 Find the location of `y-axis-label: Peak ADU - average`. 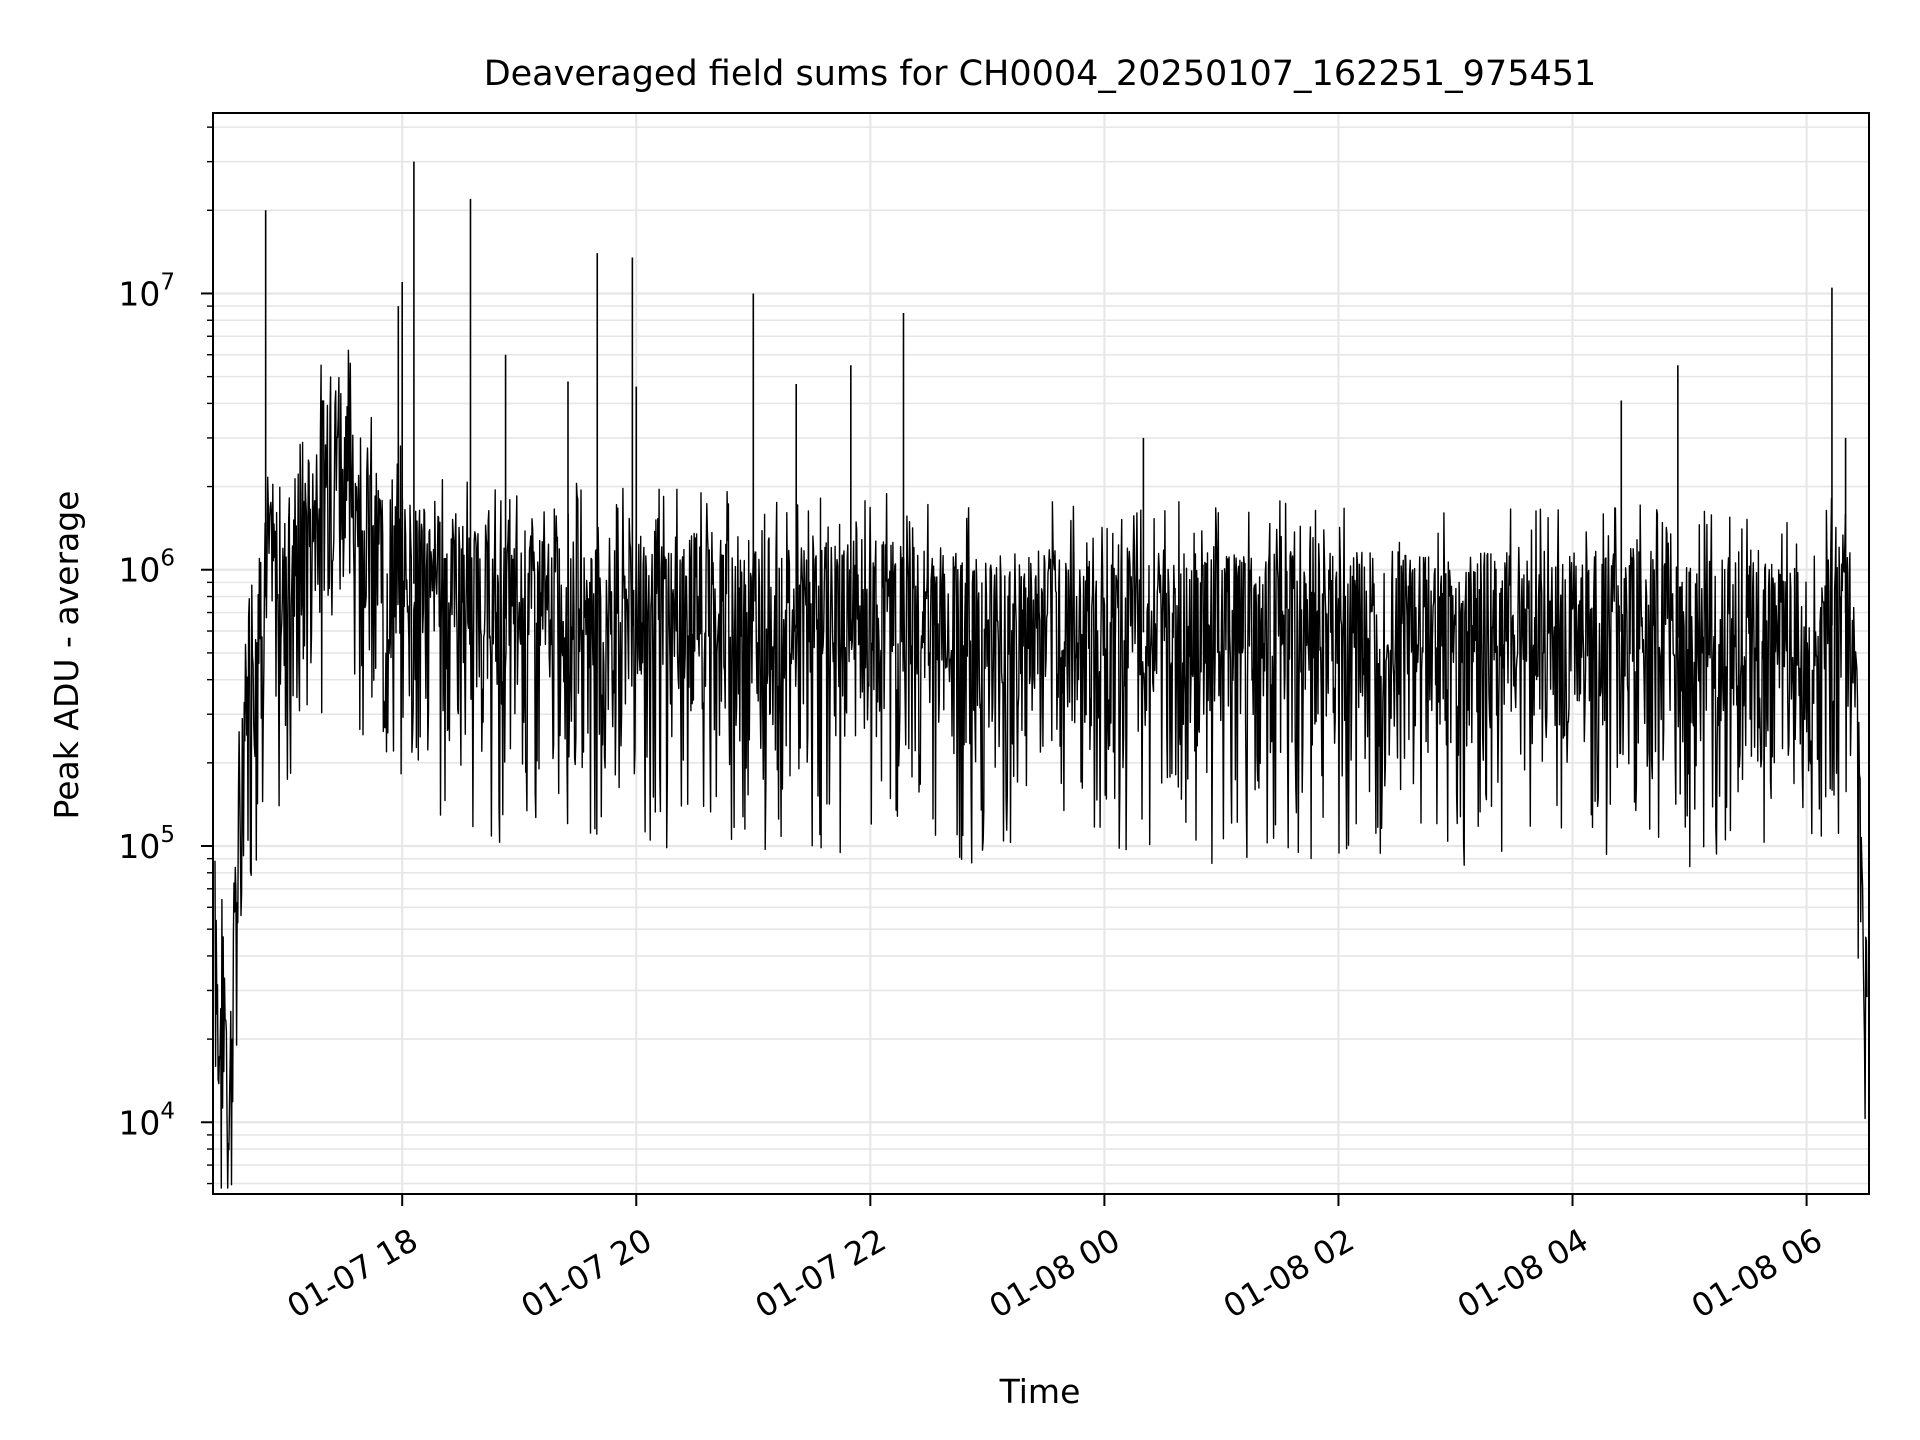

y-axis-label: Peak ADU - average is located at coordinates (66, 655).